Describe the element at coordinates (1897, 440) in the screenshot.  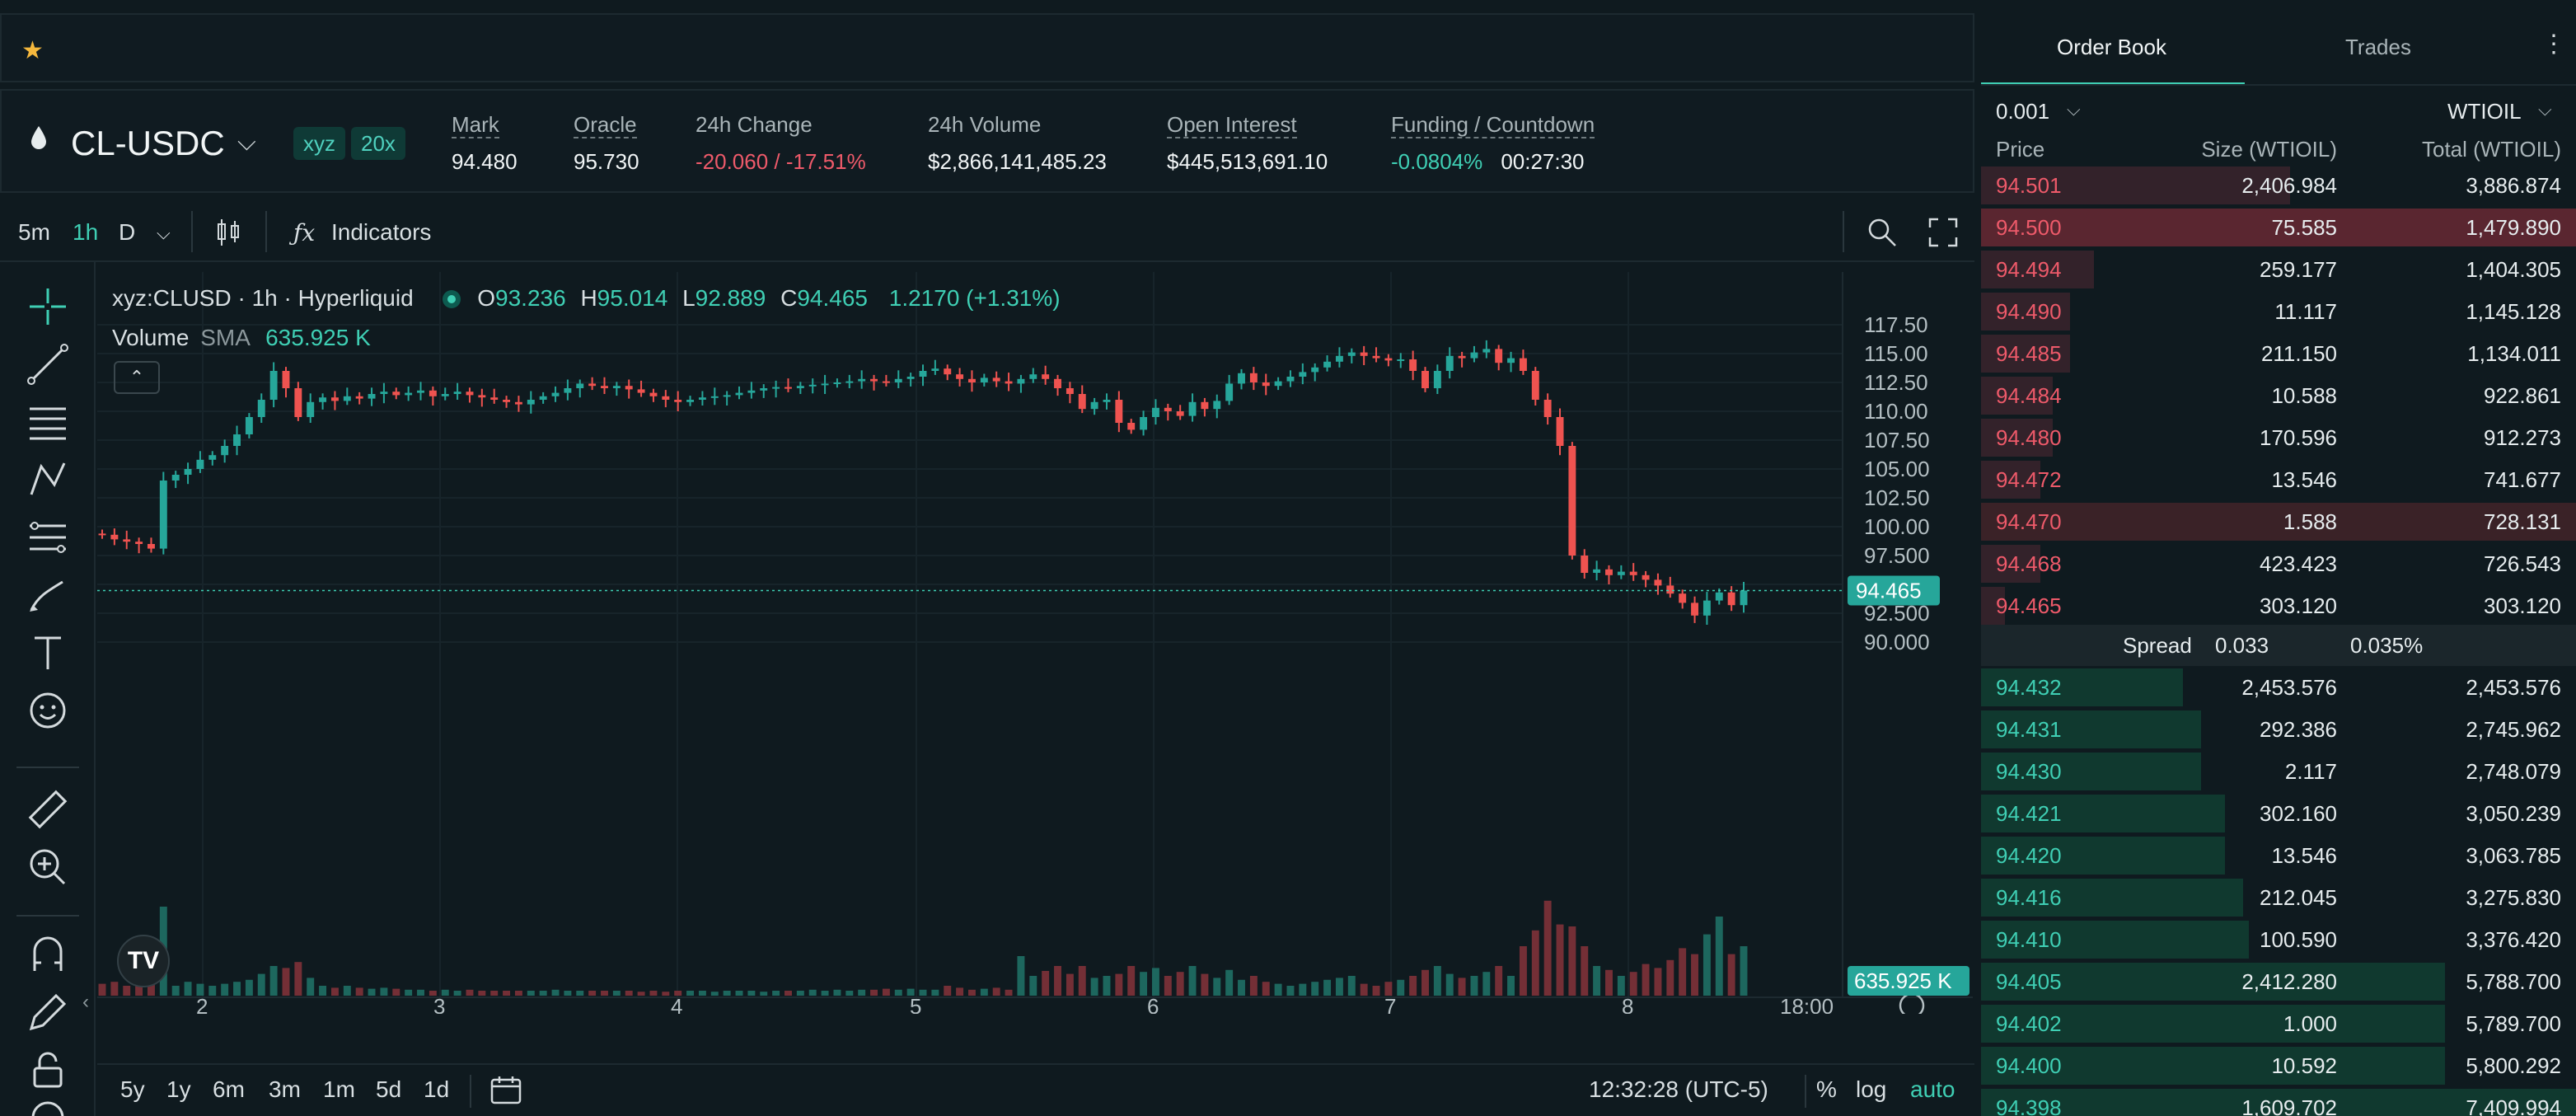
I see `y-tick-label: 107.50` at that location.